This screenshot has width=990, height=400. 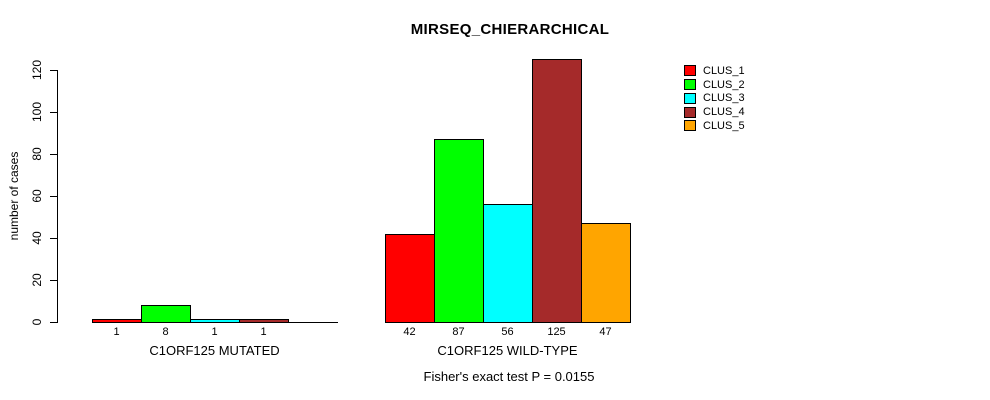 I want to click on y-axis-title: number of cases, so click(x=14, y=196).